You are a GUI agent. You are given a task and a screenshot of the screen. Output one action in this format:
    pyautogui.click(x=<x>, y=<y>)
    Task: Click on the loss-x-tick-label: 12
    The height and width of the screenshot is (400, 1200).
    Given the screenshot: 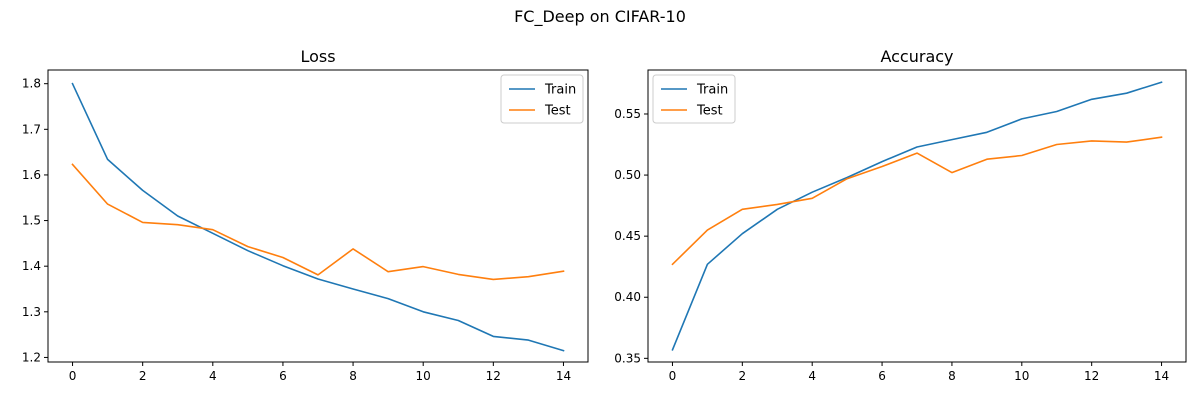 What is the action you would take?
    pyautogui.click(x=493, y=376)
    